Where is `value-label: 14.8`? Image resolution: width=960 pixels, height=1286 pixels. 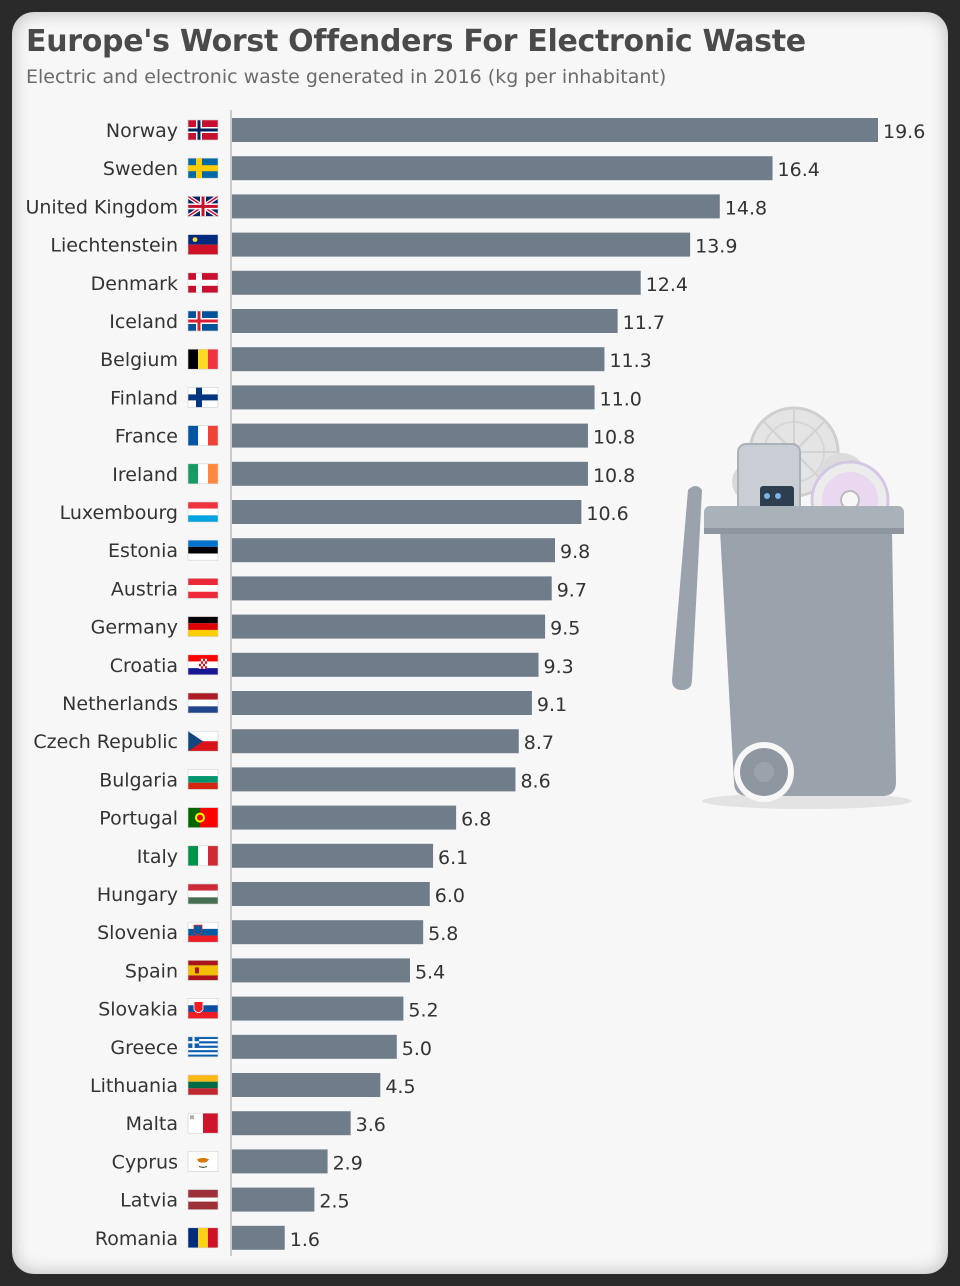 value-label: 14.8 is located at coordinates (746, 208).